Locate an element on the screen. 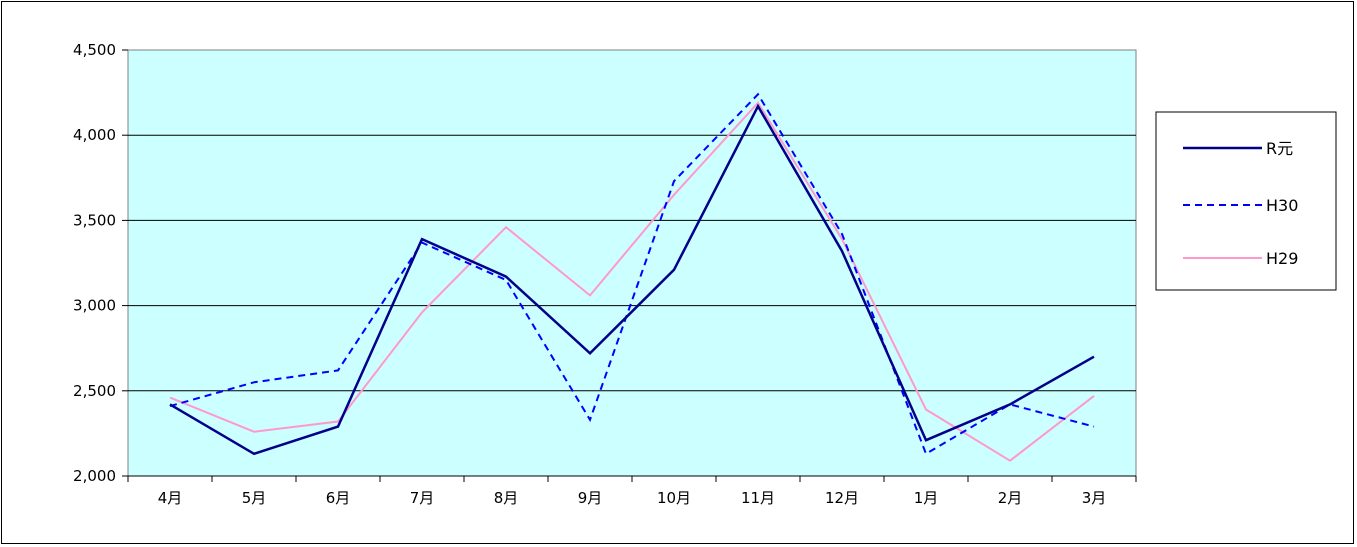 Image resolution: width=1357 pixels, height=547 pixels. y-axis-ticks: 2,000 2,500 3,000 3,500 4,000 4,500 is located at coordinates (100, 263).